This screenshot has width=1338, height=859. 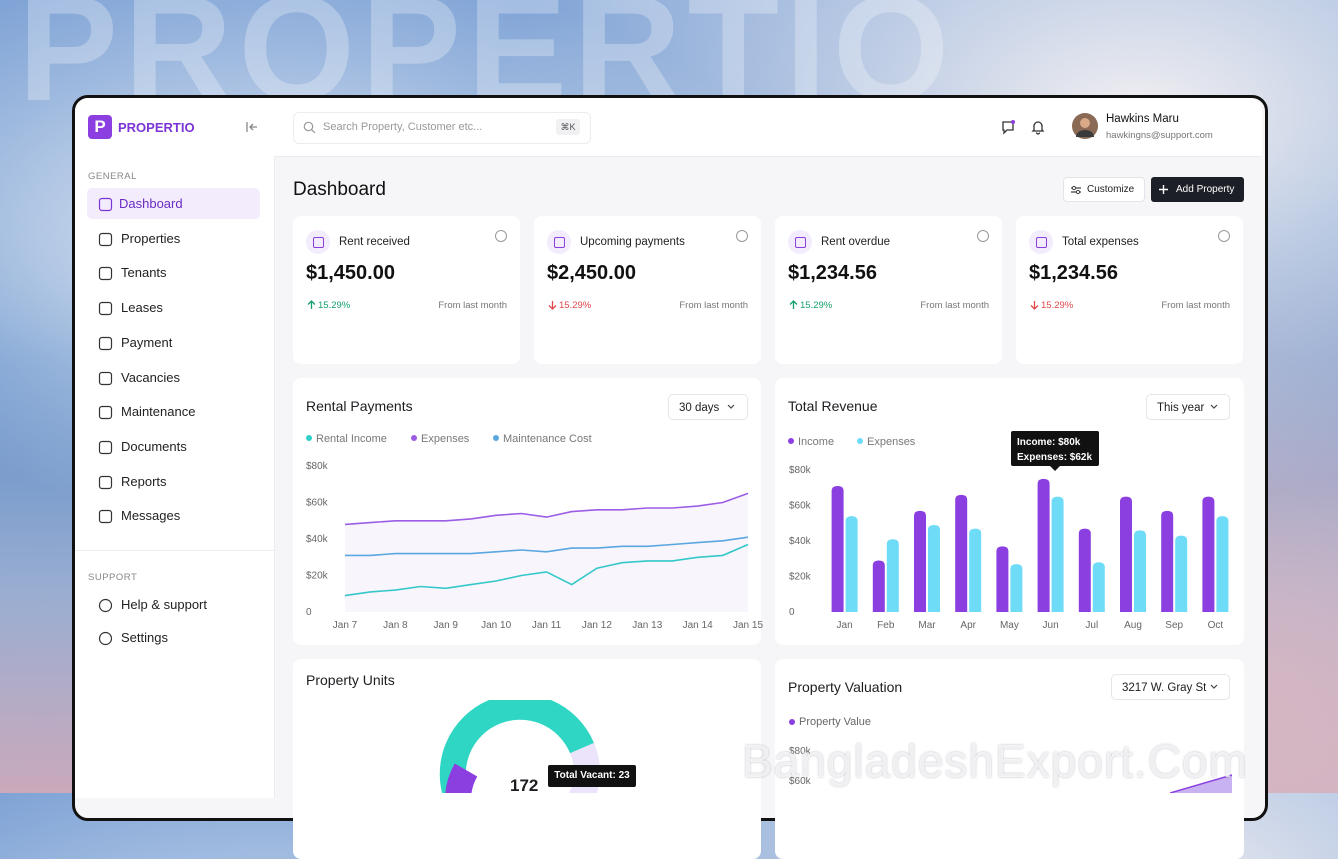 I want to click on section-label: SUPPORT, so click(x=113, y=577).